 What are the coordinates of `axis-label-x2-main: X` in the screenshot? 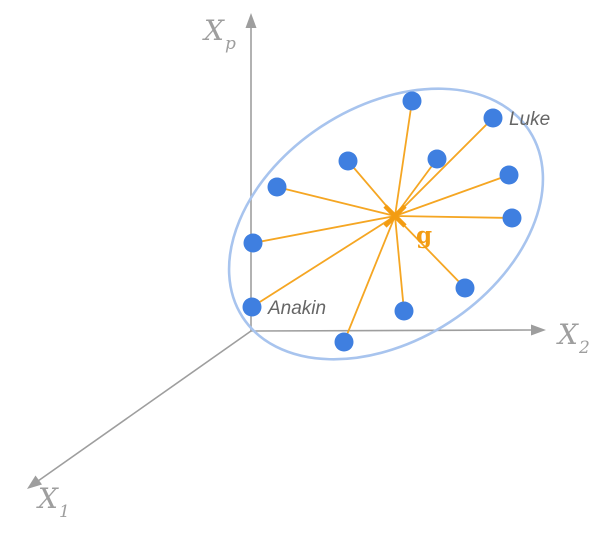 It's located at (567, 334).